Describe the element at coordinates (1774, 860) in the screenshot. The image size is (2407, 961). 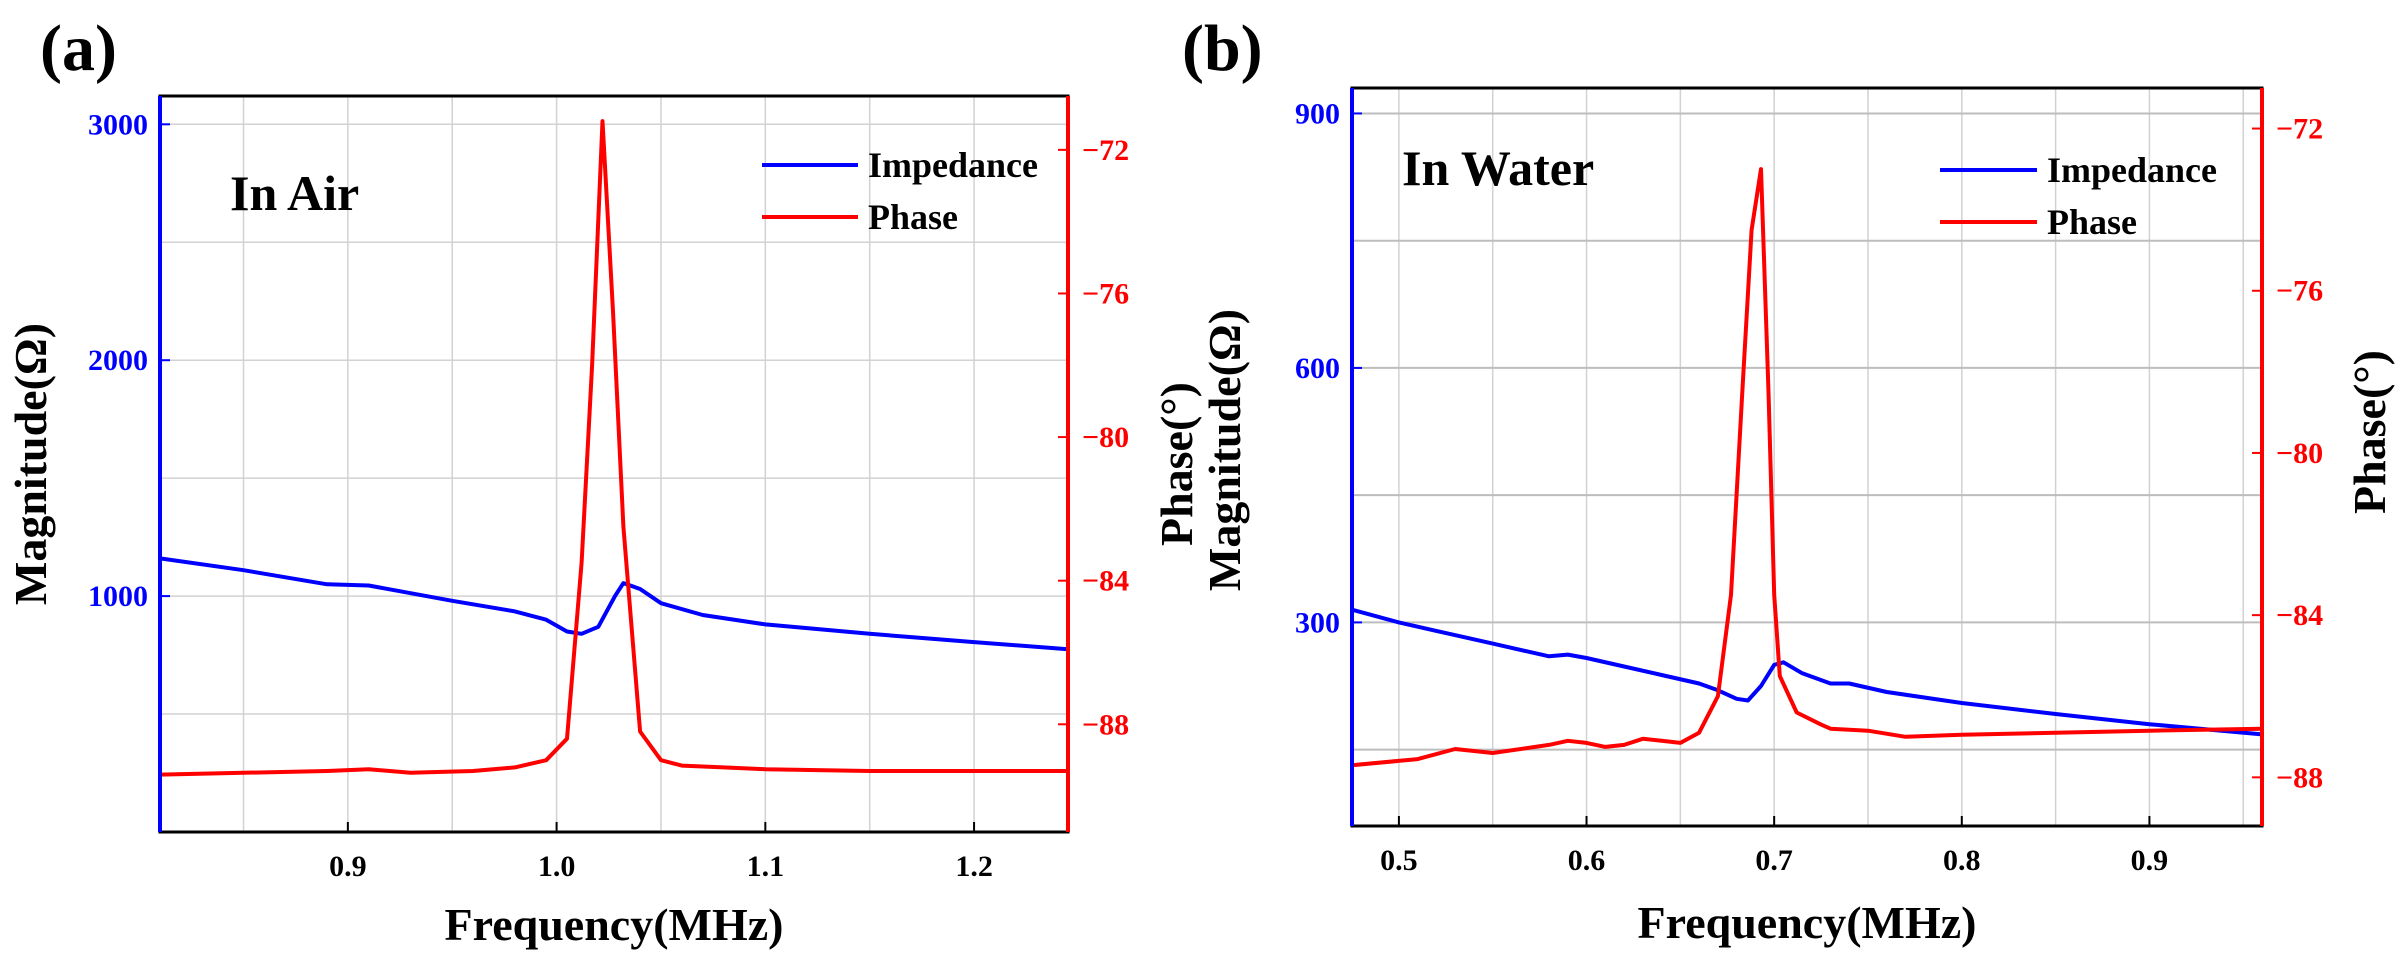
I see `x-tick-label-b: 0.7` at that location.